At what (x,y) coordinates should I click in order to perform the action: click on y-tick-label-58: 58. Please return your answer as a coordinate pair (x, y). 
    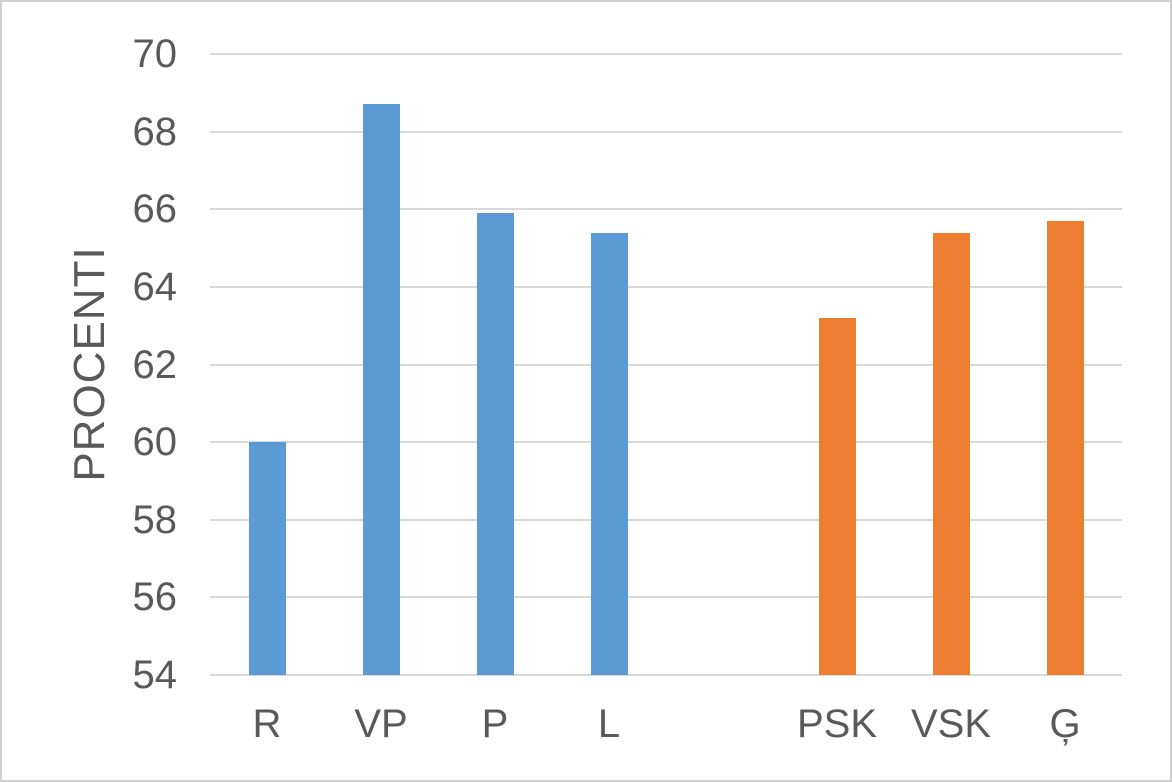
    Looking at the image, I should click on (155, 519).